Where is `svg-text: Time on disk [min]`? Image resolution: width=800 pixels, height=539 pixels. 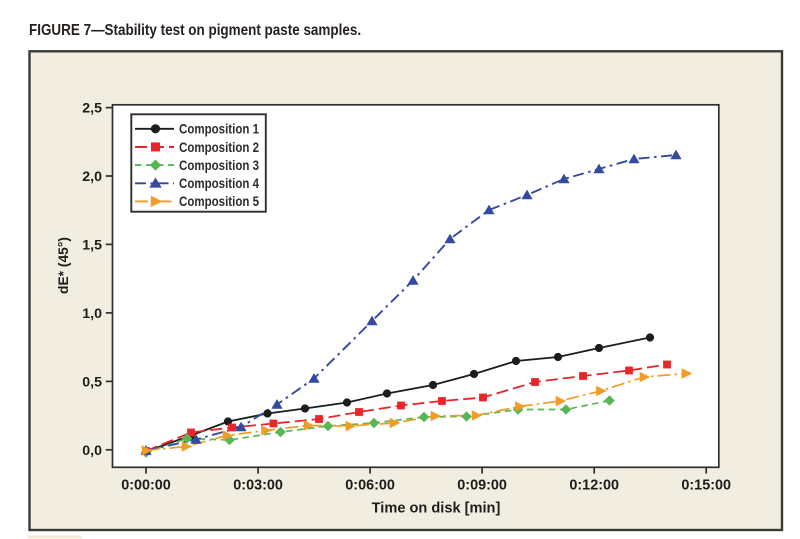 svg-text: Time on disk [min] is located at coordinates (436, 509).